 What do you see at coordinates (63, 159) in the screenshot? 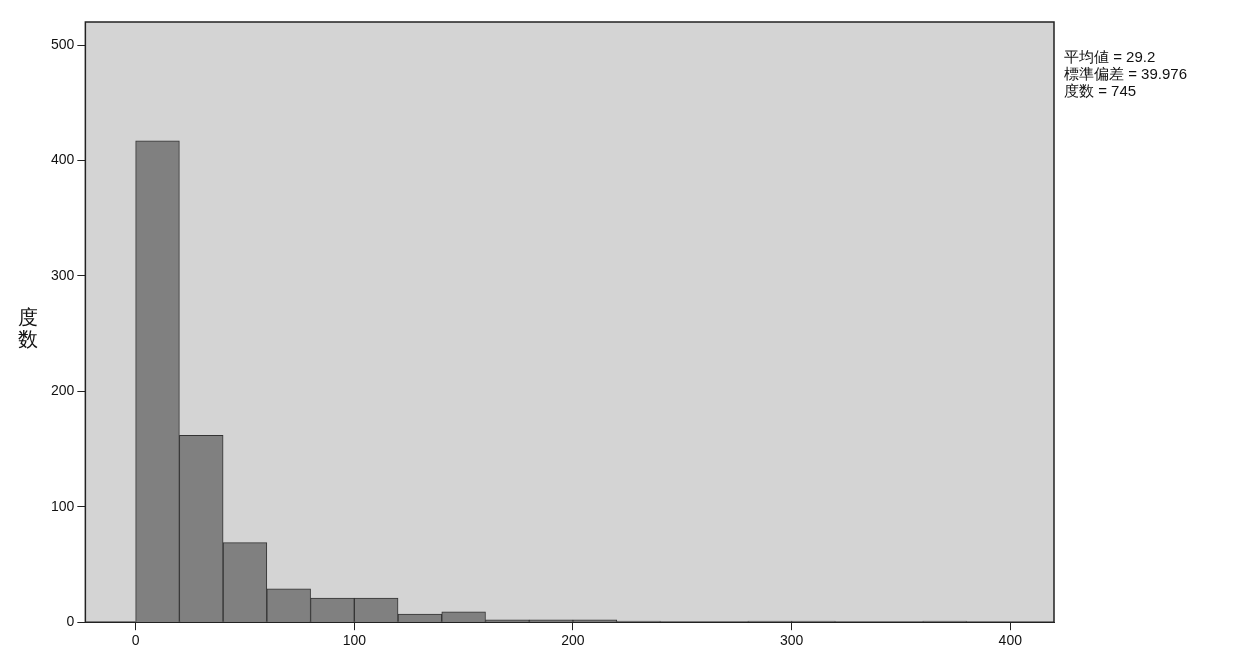
I see `y-tick-label: 400` at bounding box center [63, 159].